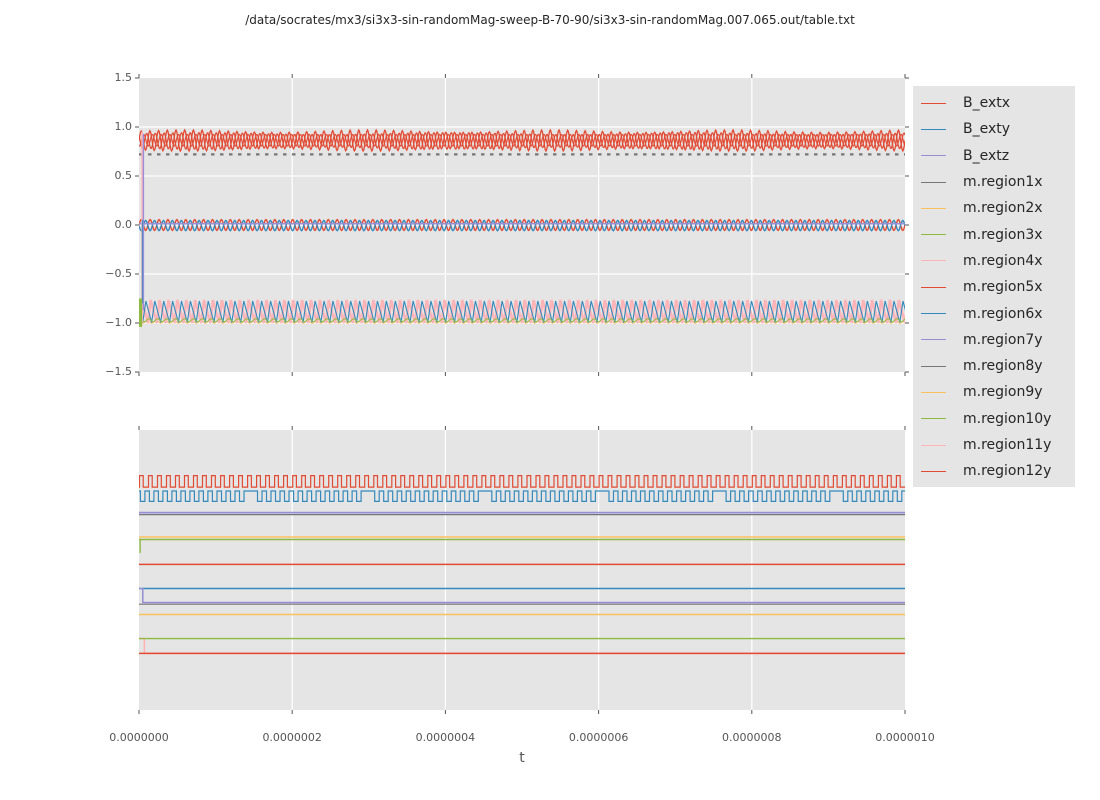 The height and width of the screenshot is (800, 1100). Describe the element at coordinates (1003, 339) in the screenshot. I see `legend-label: m.region7y` at that location.